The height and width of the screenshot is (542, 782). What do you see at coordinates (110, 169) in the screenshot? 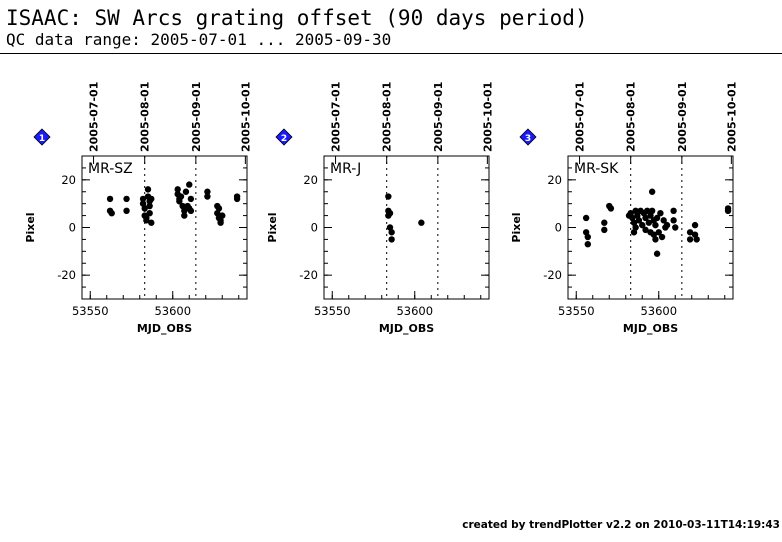
I see `panel-label: MR-SZ` at bounding box center [110, 169].